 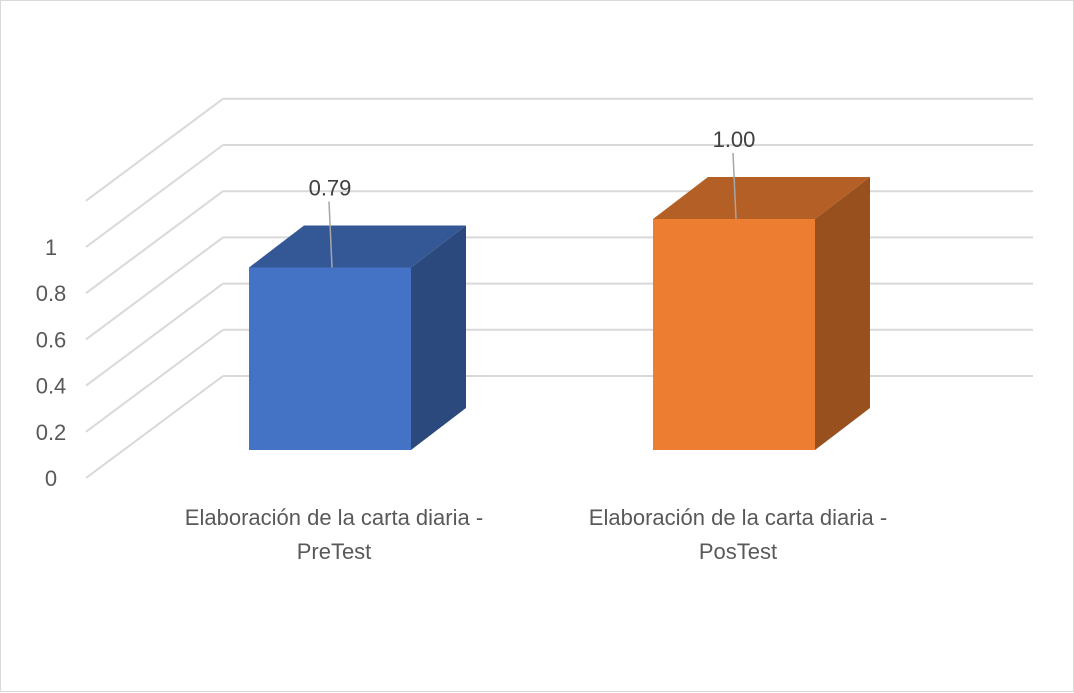 I want to click on y-tick-label: 0, so click(x=51, y=478).